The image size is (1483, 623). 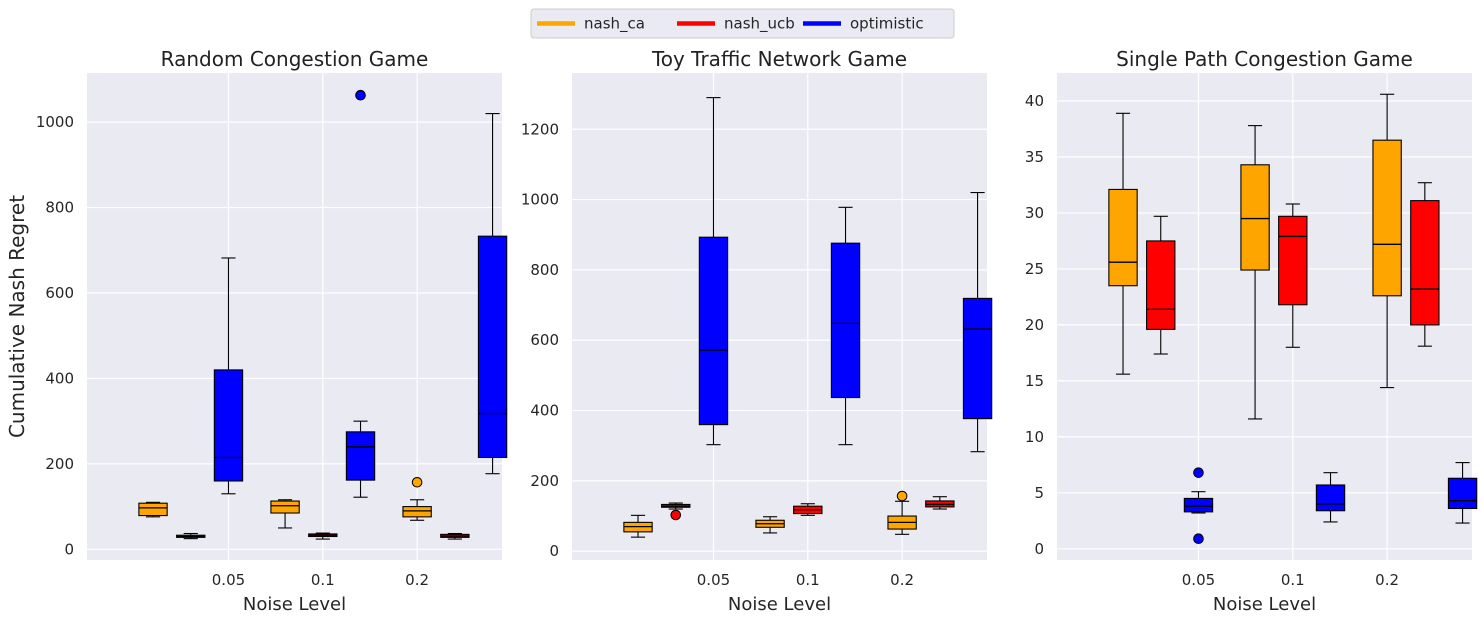 I want to click on legend-entry-optimistic: optimistic, so click(x=863, y=24).